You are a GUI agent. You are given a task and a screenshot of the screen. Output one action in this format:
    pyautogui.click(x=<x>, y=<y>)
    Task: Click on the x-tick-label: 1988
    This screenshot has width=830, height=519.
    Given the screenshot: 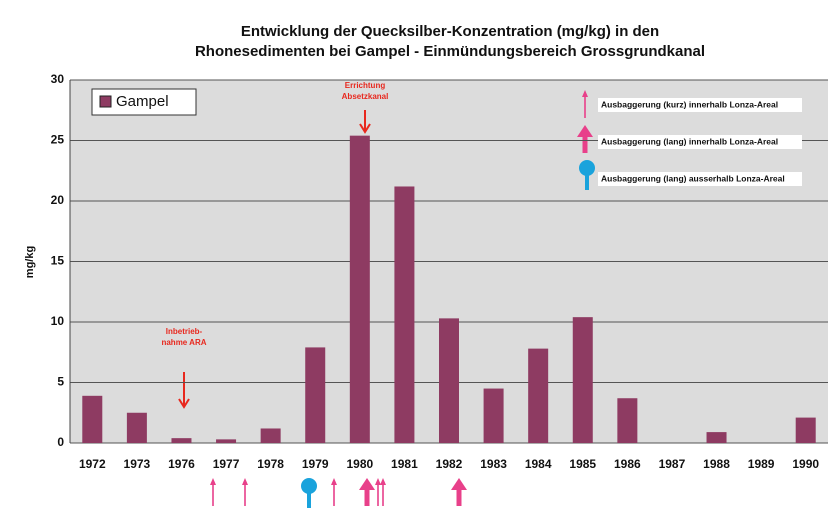 What is the action you would take?
    pyautogui.click(x=716, y=464)
    